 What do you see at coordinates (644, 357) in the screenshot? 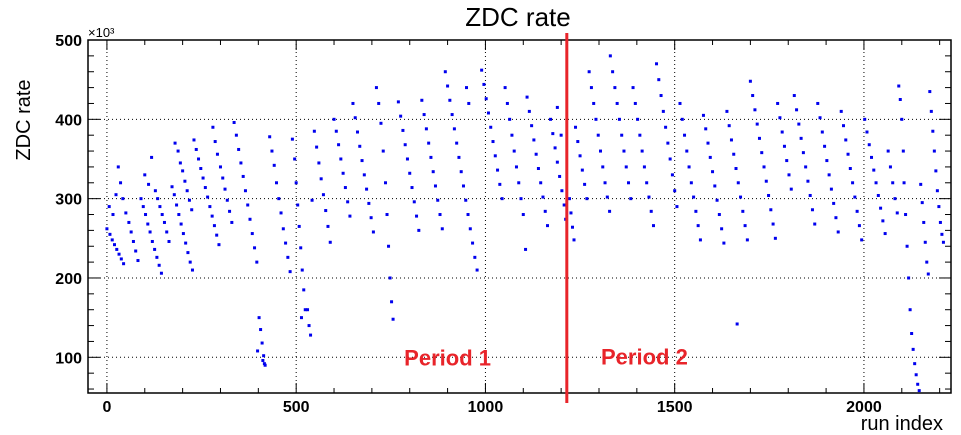
I see `period-label: Period 2` at bounding box center [644, 357].